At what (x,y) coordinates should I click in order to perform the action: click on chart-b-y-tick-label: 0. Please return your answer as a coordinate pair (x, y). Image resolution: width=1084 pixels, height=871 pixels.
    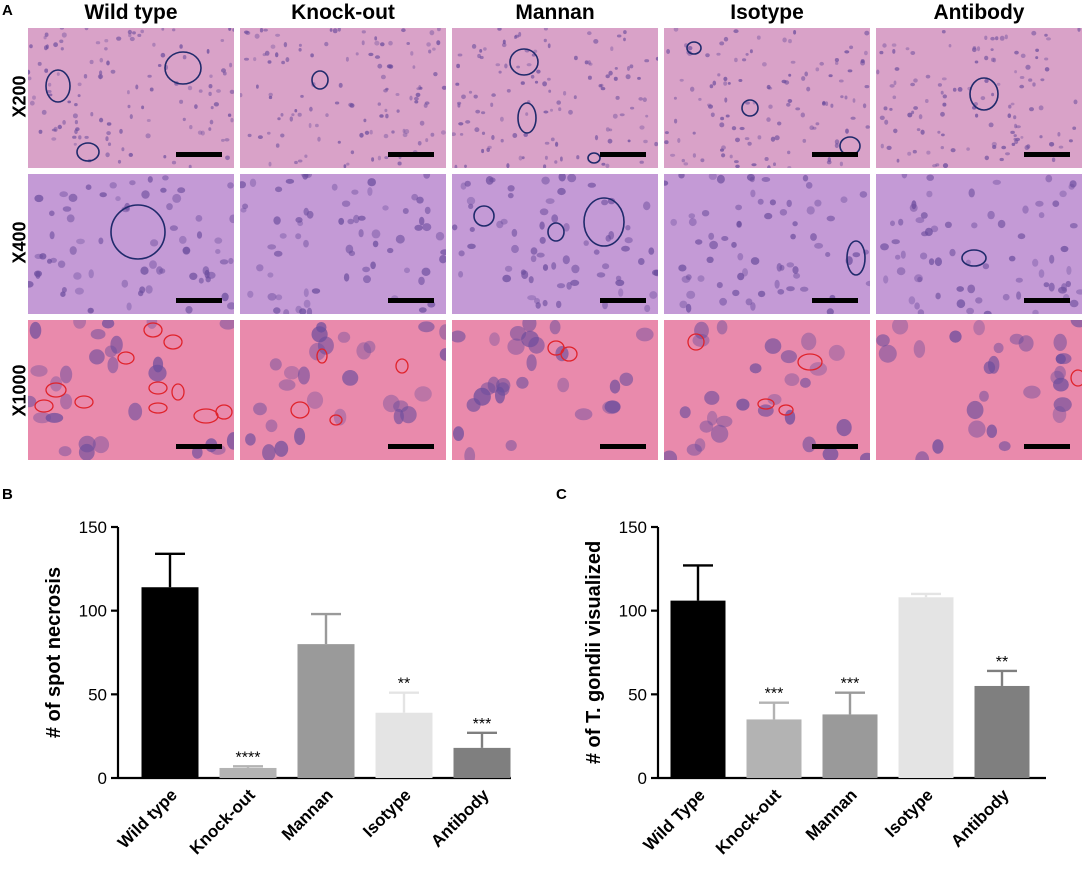
    Looking at the image, I should click on (102, 778).